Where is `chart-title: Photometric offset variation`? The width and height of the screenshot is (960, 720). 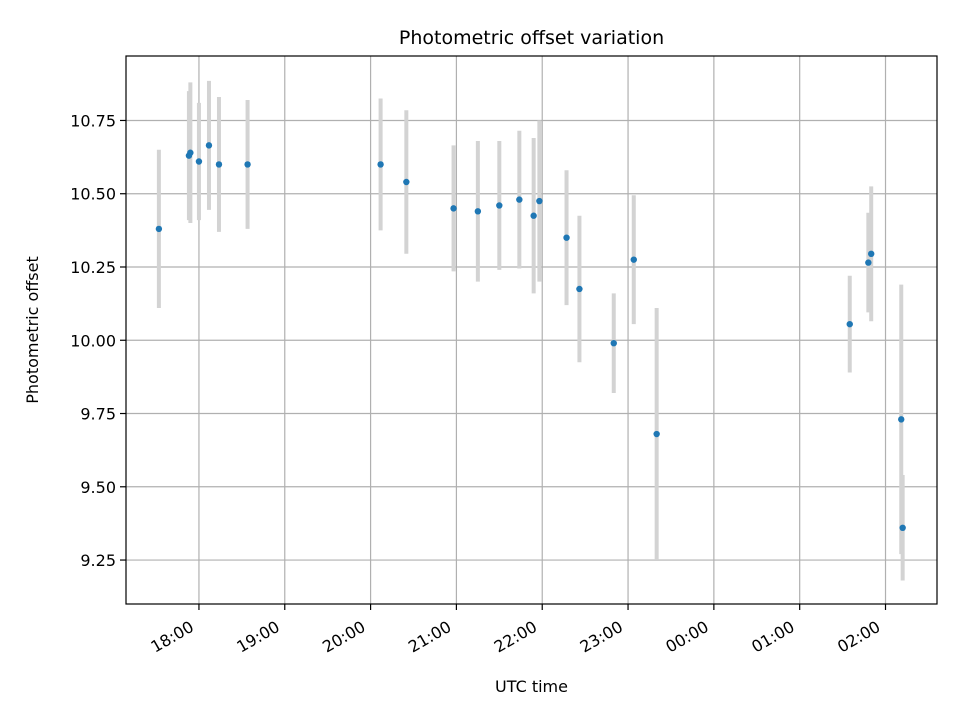
chart-title: Photometric offset variation is located at coordinates (531, 38).